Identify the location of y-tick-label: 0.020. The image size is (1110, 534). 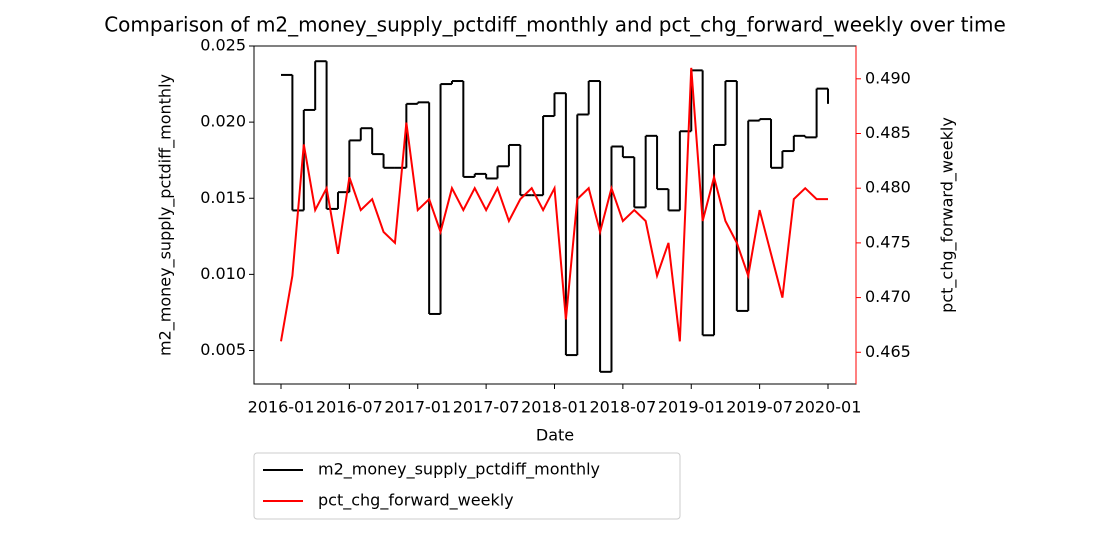
(223, 121).